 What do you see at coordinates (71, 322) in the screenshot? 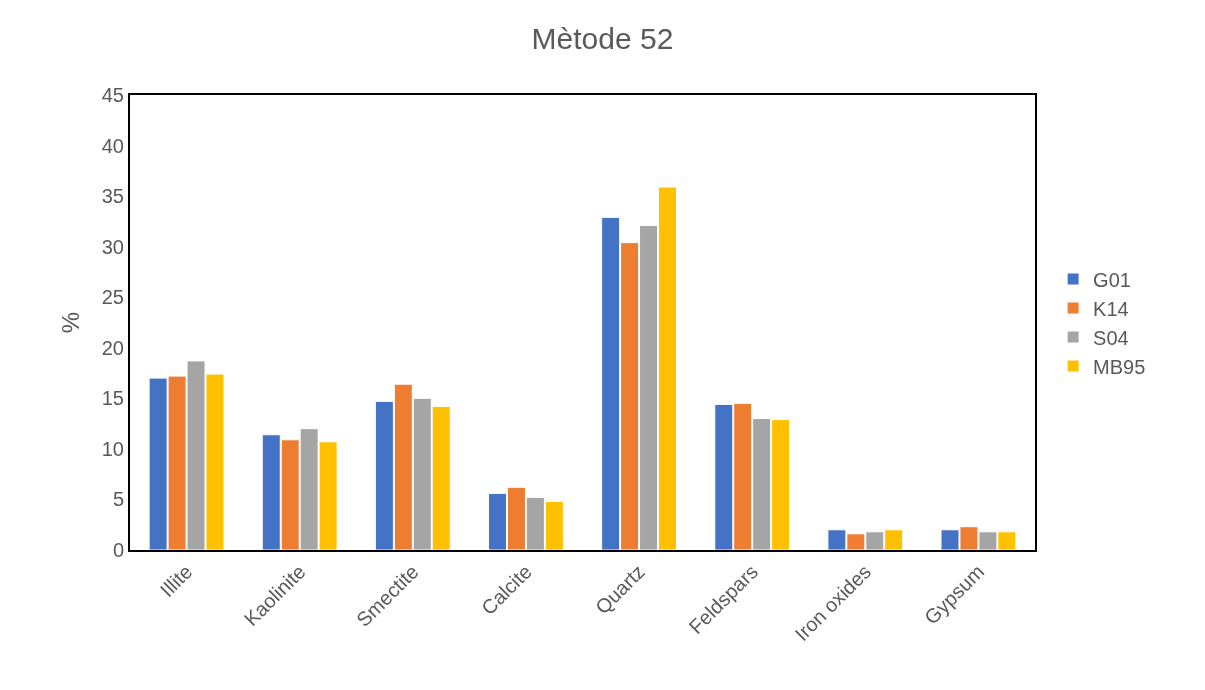
I see `y-axis-title: %` at bounding box center [71, 322].